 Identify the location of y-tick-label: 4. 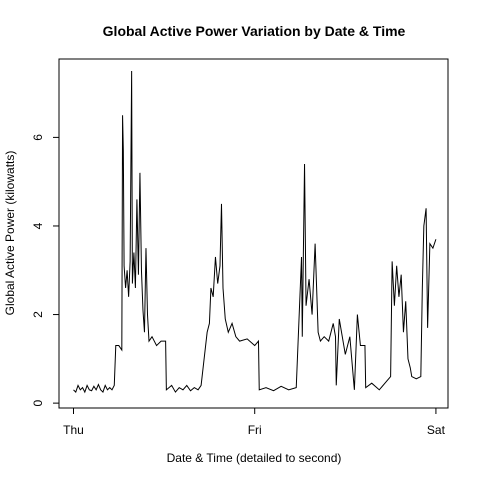
(38, 225).